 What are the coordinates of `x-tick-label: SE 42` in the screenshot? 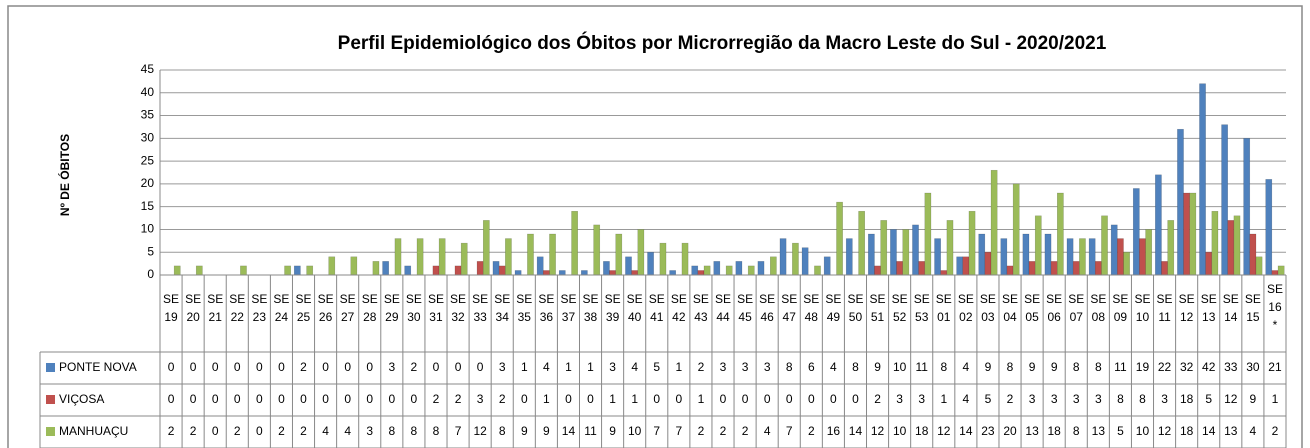 It's located at (679, 308).